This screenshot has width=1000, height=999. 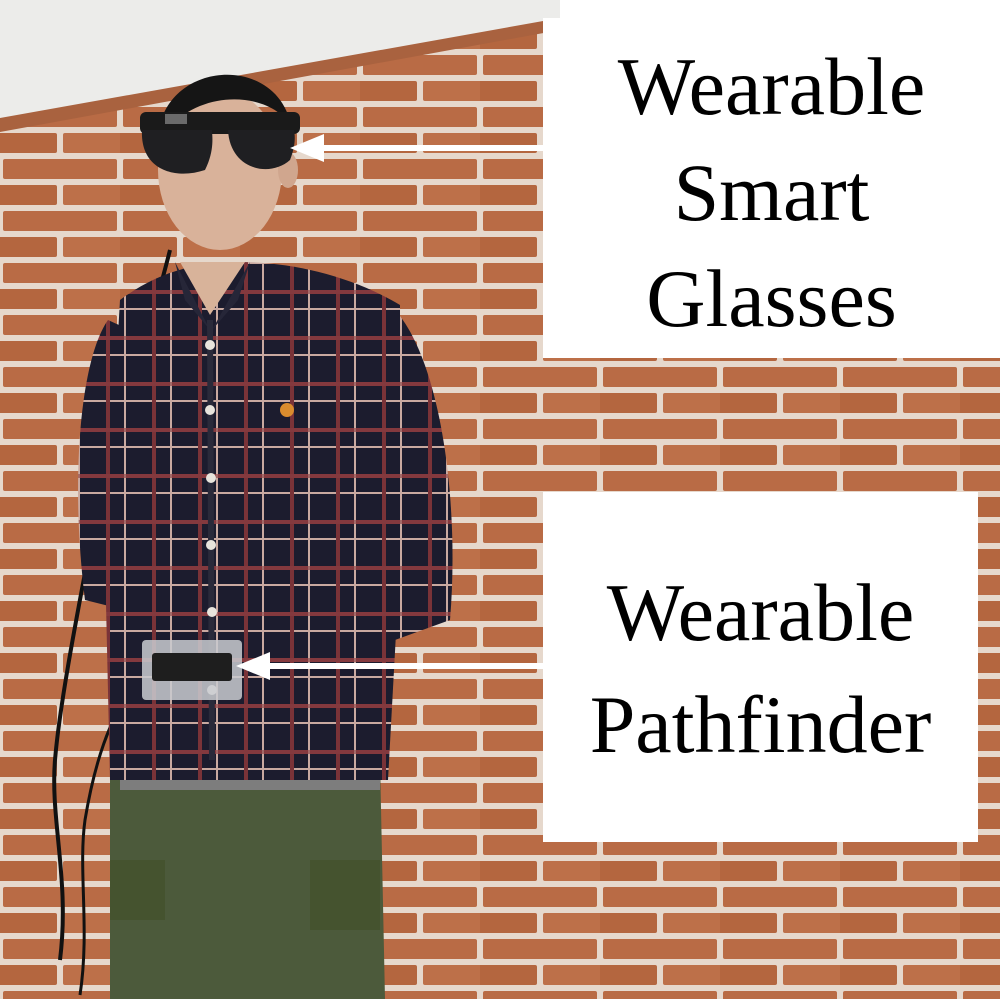 What do you see at coordinates (760, 724) in the screenshot?
I see `pathfinder-label-line-2: Pathfinder` at bounding box center [760, 724].